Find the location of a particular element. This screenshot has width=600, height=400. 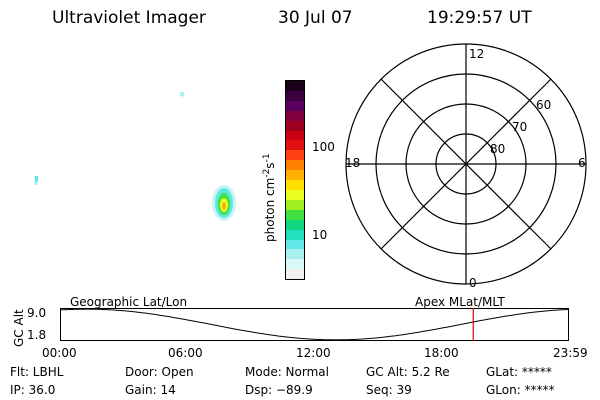

orbit-x-tick-0000: 00:00 is located at coordinates (59, 353).